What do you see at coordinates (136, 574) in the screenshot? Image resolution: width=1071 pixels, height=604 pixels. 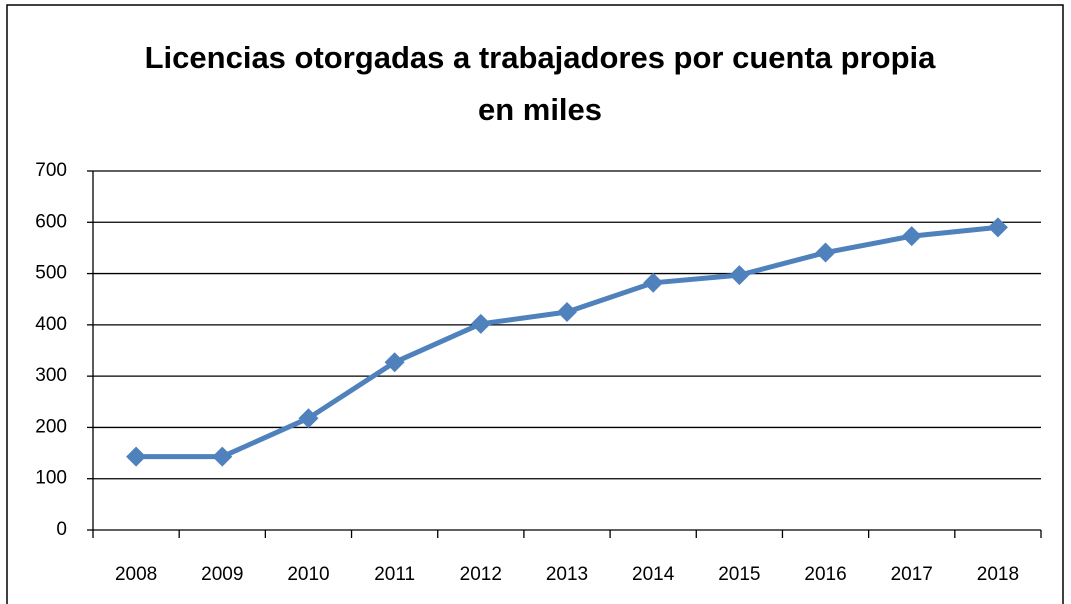 I see `x-tick-label: 2008` at bounding box center [136, 574].